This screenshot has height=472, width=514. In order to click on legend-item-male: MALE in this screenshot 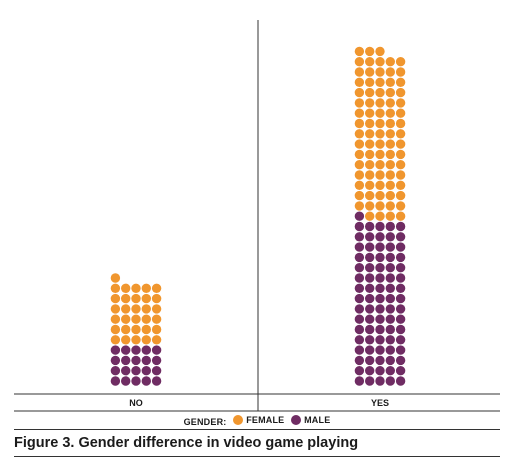, I will do `click(310, 420)`.